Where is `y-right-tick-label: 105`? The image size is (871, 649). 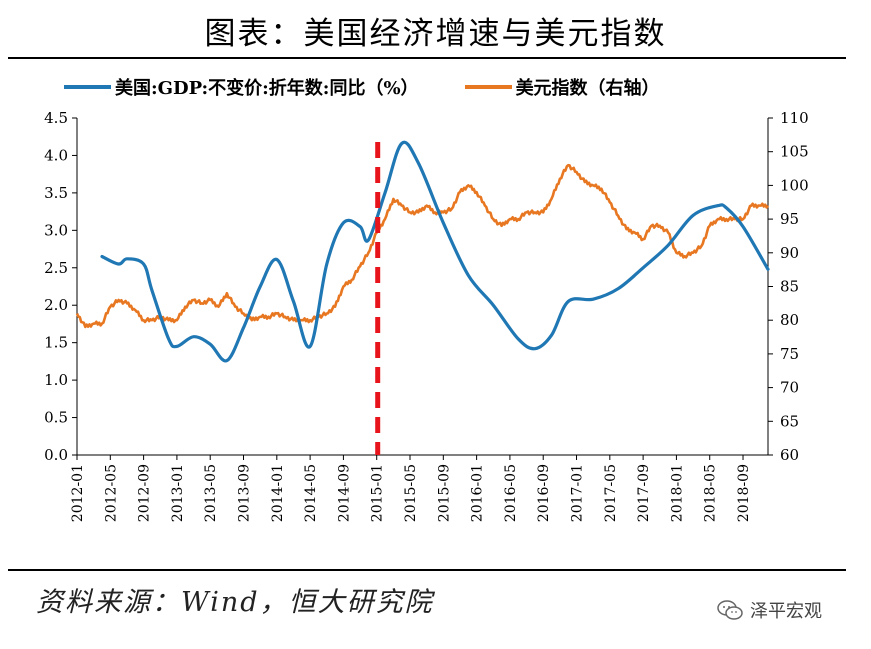
y-right-tick-label: 105 is located at coordinates (794, 152).